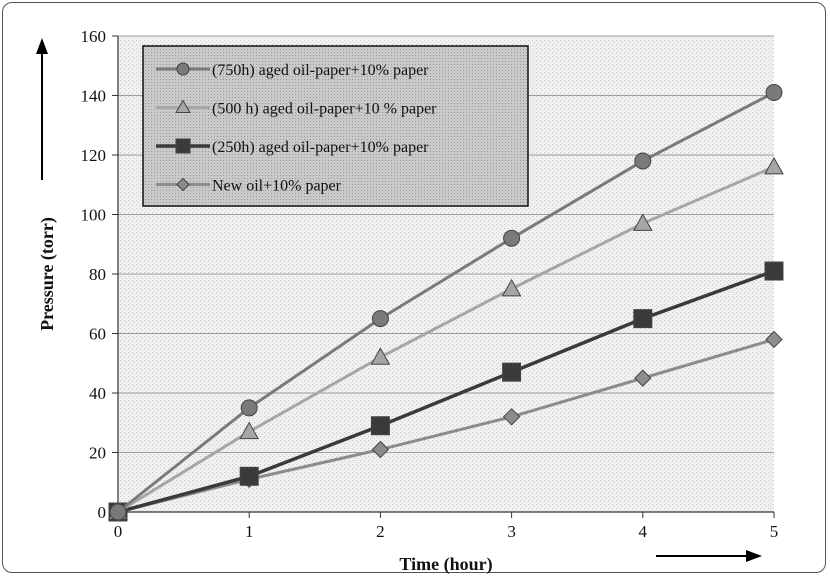  I want to click on legend-label: New oil+10% paper, so click(277, 186).